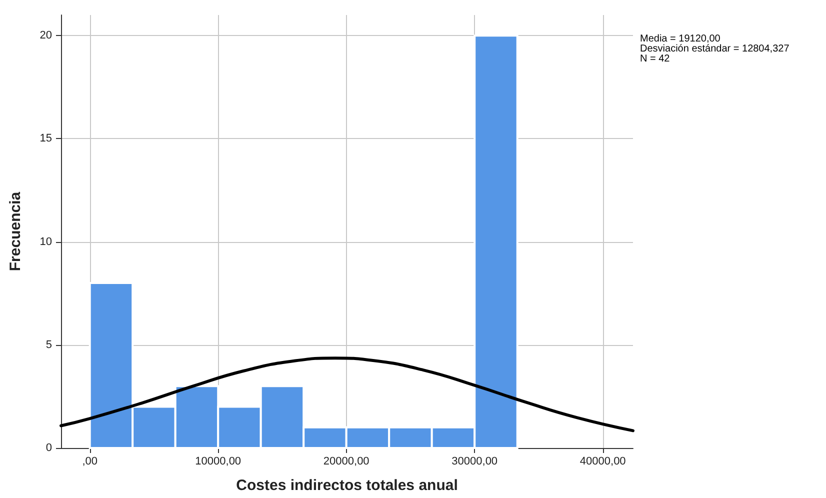 The width and height of the screenshot is (826, 498). I want to click on x-tick-label: ,00, so click(90, 462).